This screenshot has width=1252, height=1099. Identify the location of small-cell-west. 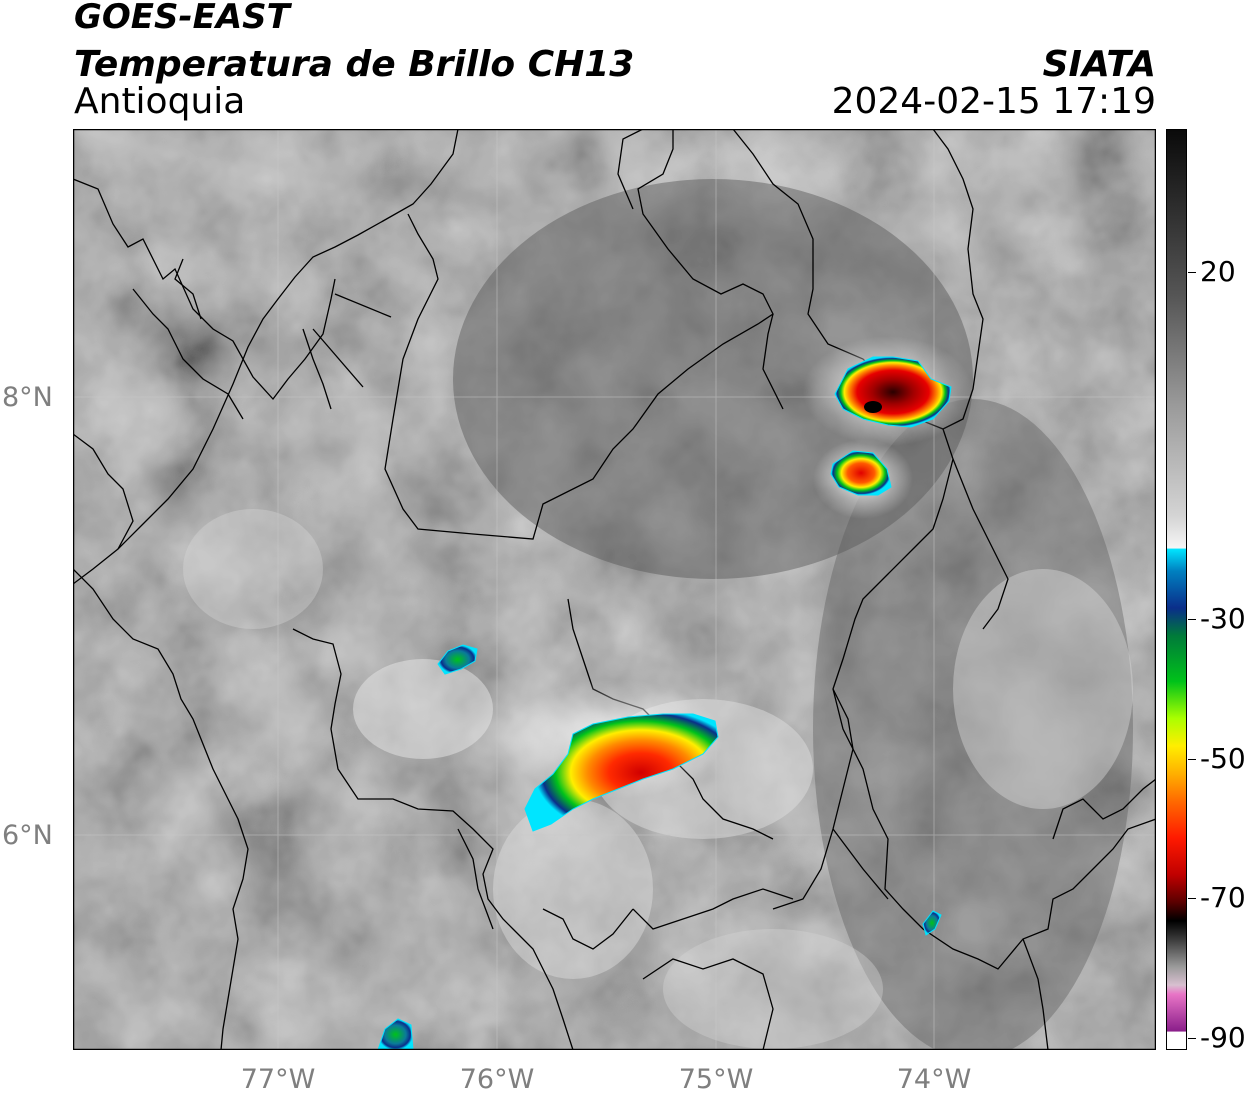
(457, 659).